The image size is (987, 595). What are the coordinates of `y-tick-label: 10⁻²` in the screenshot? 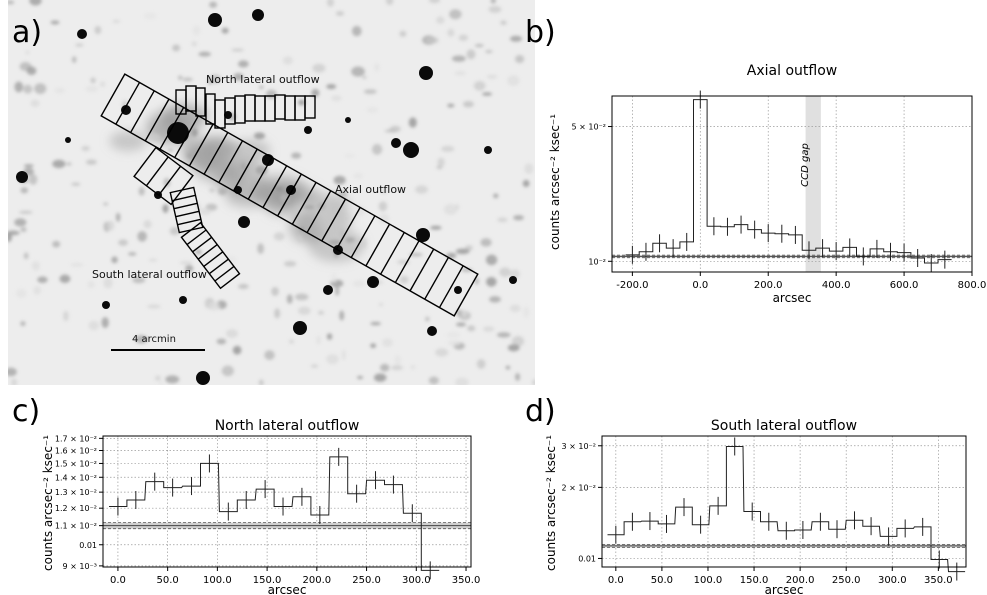 It's located at (597, 261).